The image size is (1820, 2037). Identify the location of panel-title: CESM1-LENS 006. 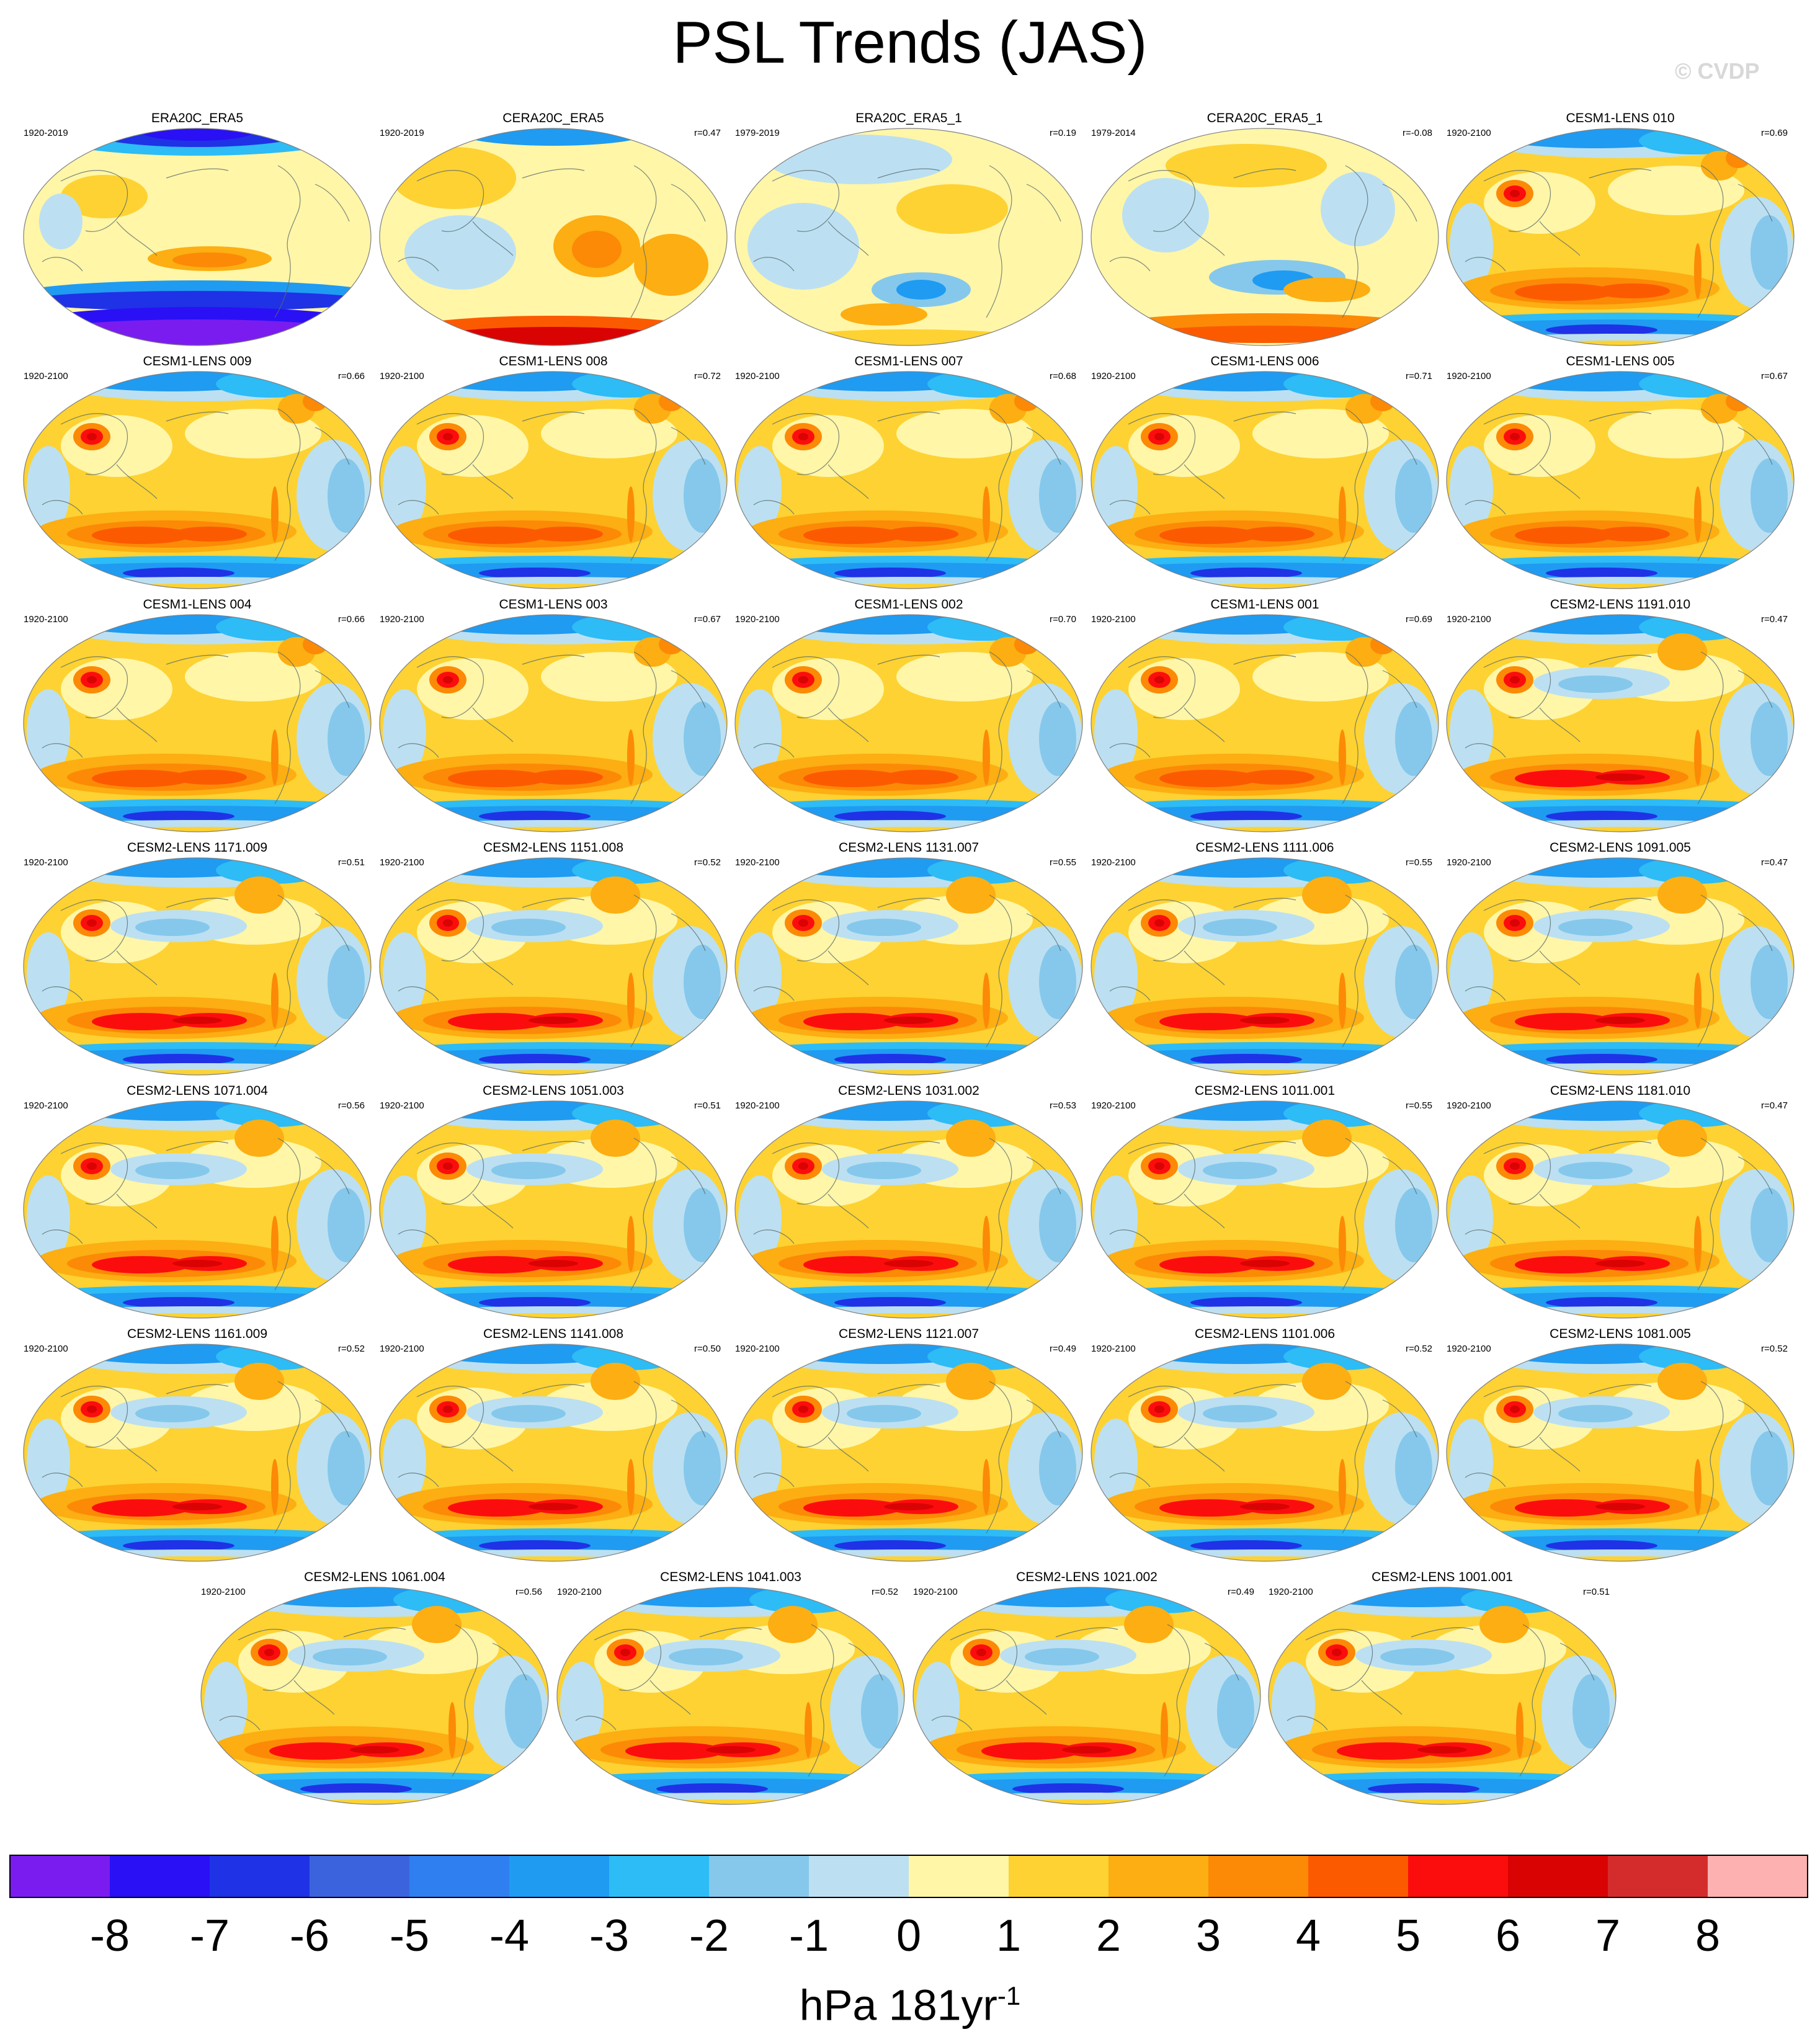
(1264, 361).